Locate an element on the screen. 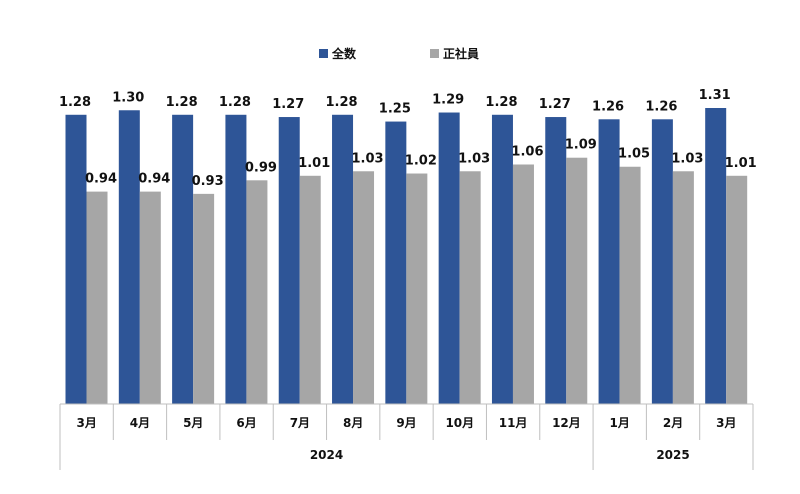 The image size is (800, 494). category-label-4: 7月 is located at coordinates (300, 423).